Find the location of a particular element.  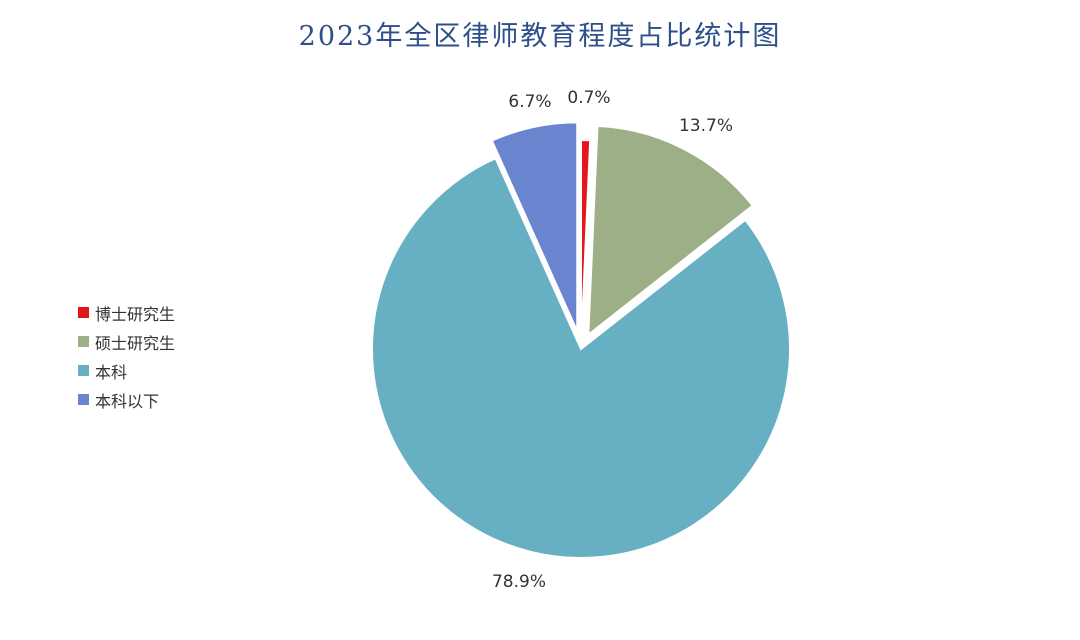

legend-item-bachelor: 本科 is located at coordinates (126, 370).